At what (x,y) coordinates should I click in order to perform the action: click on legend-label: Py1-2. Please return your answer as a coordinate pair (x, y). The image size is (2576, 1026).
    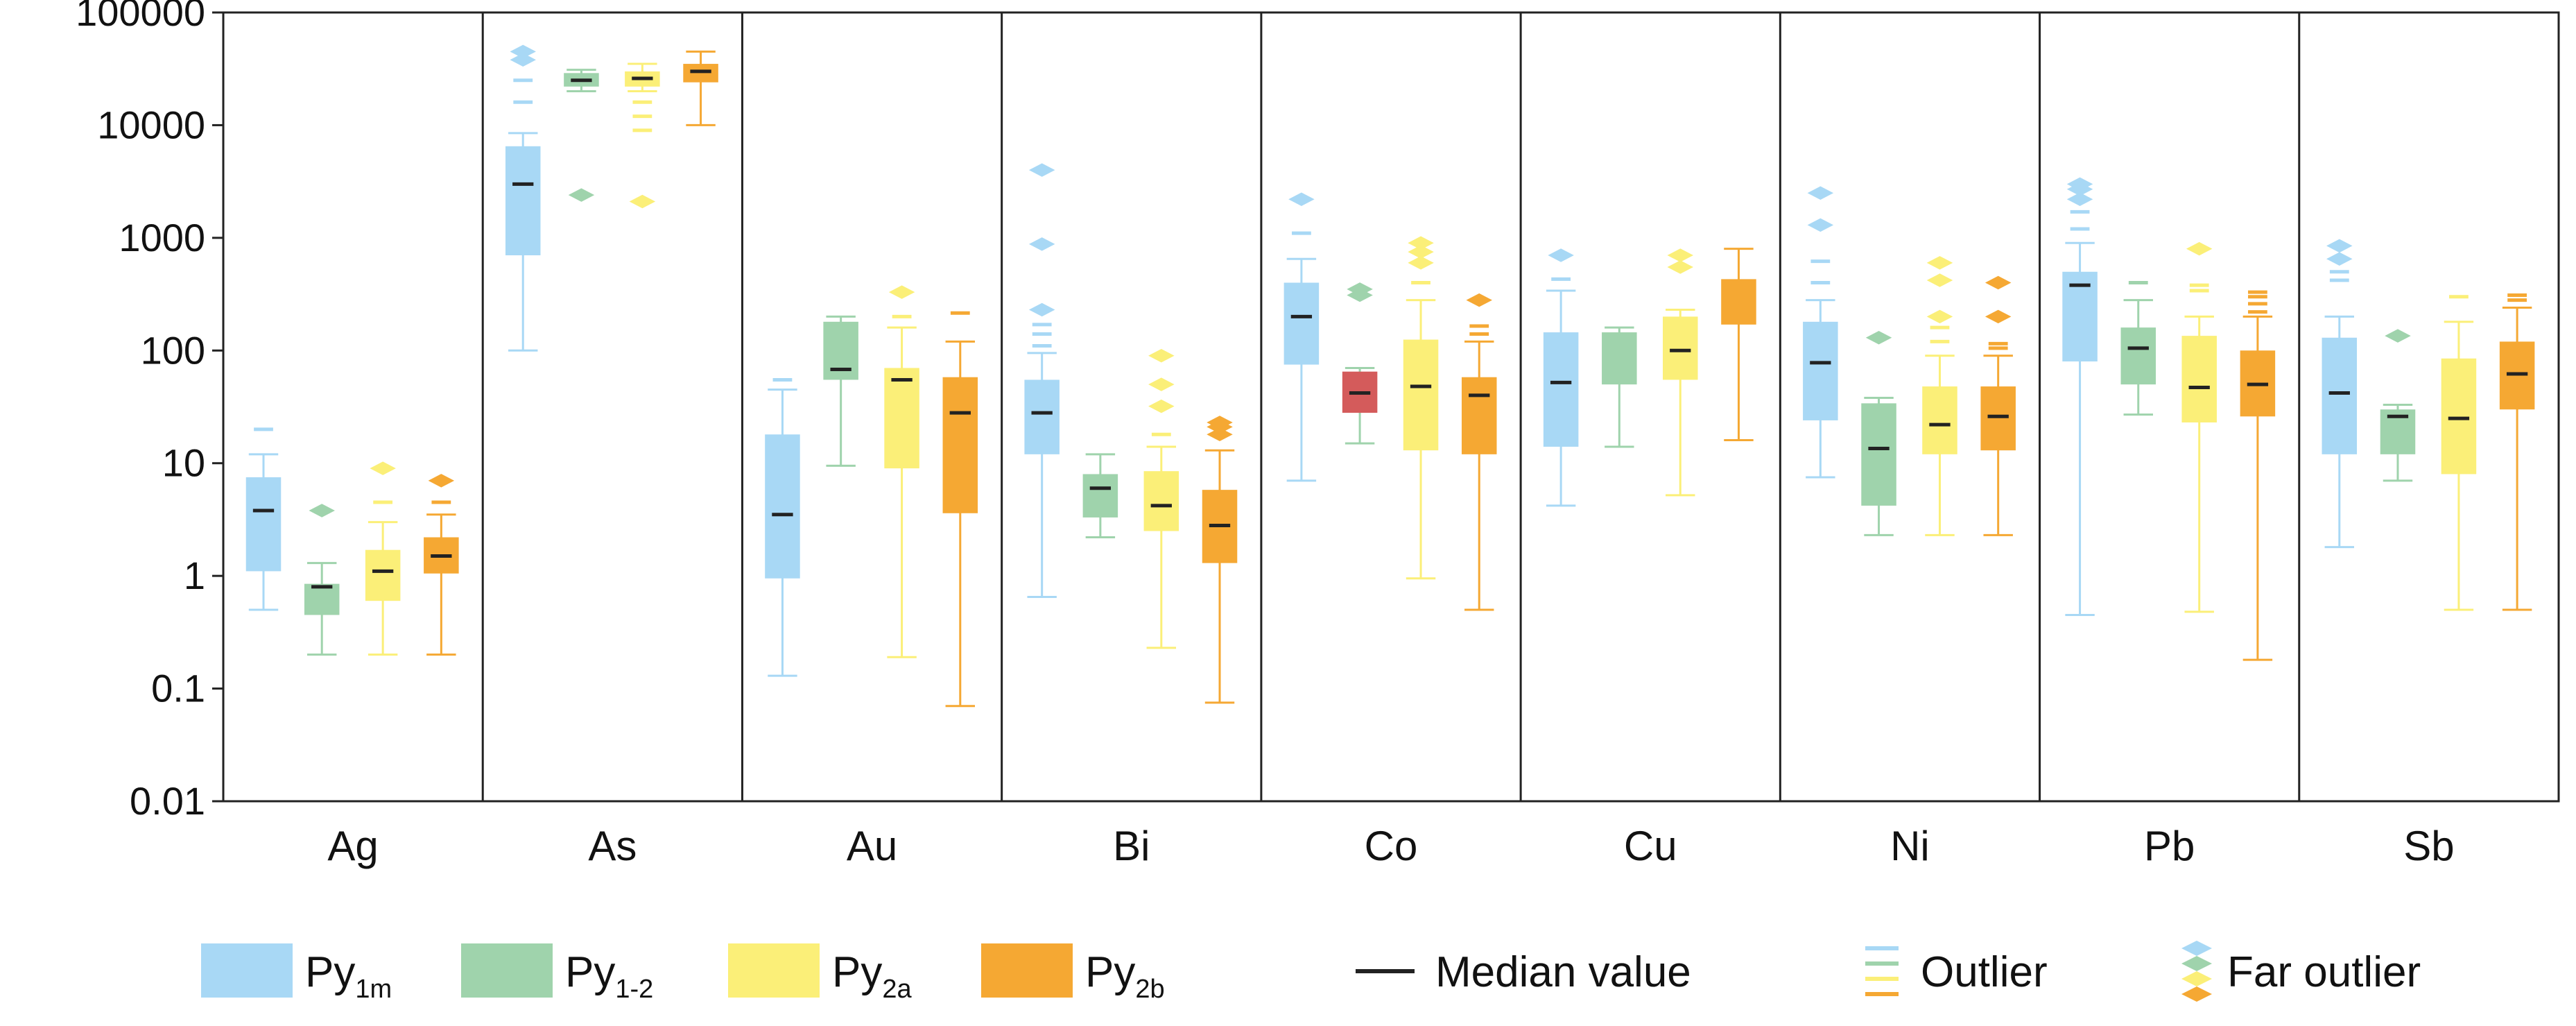
    Looking at the image, I should click on (609, 976).